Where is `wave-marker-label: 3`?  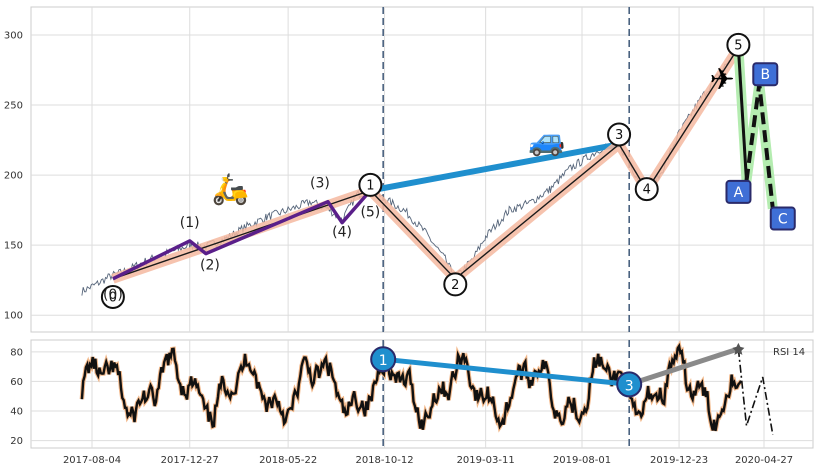
wave-marker-label: 3 is located at coordinates (619, 135).